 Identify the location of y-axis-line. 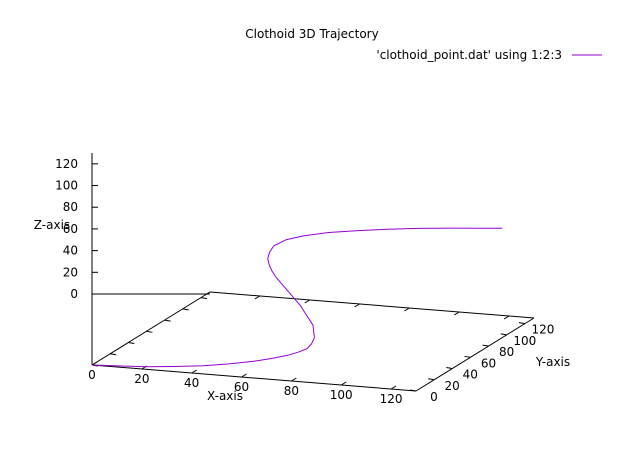
(475, 354).